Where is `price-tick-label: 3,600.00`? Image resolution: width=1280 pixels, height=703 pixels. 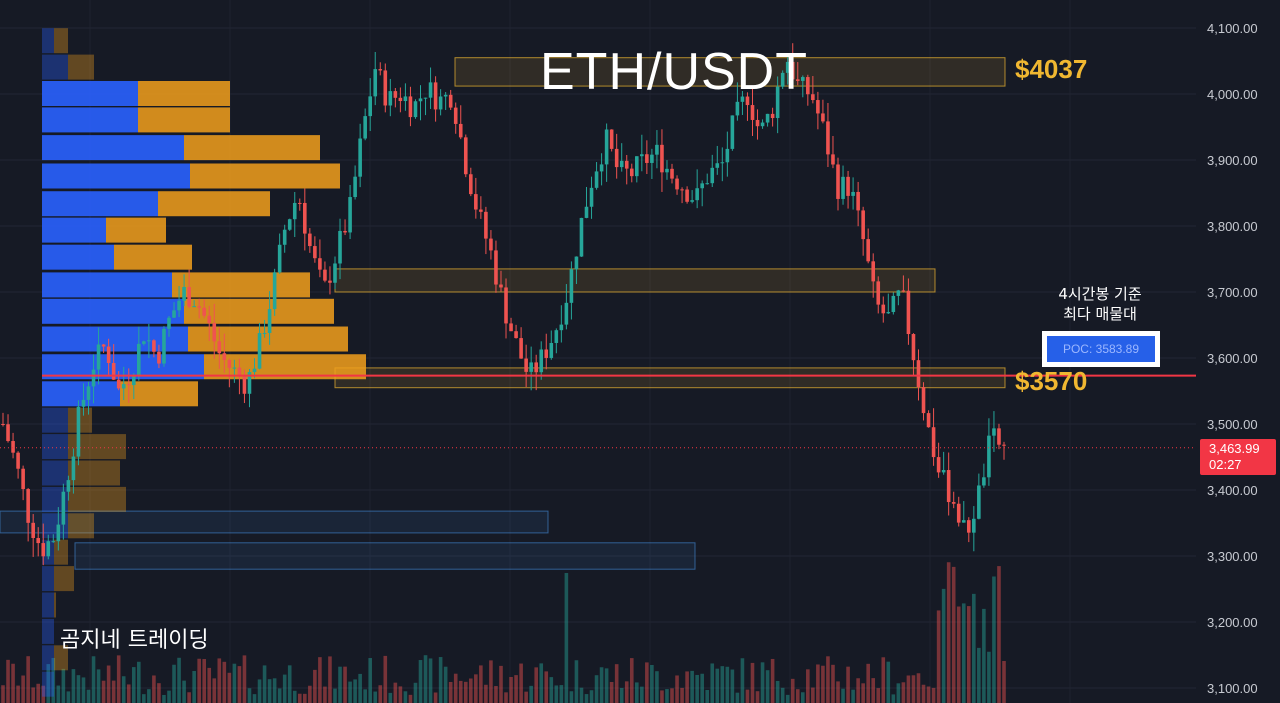
price-tick-label: 3,600.00 is located at coordinates (1232, 358).